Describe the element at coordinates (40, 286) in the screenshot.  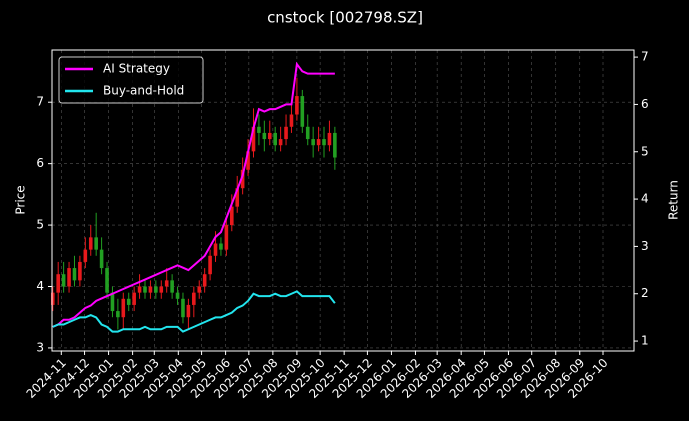
I see `y-tick-label: 4` at that location.